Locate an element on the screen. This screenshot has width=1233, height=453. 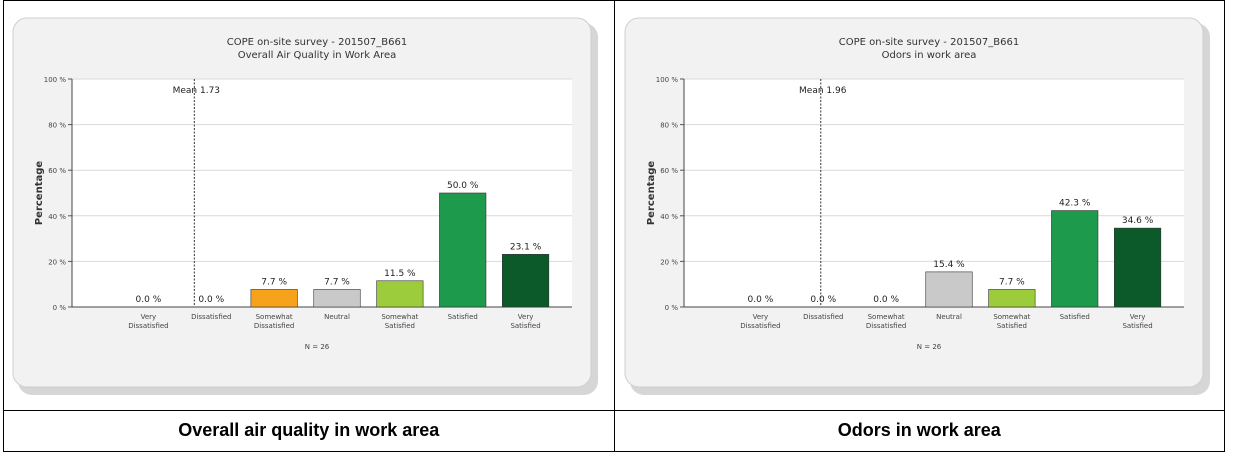
chart-title-line2: Odors in work area is located at coordinates (928, 55).